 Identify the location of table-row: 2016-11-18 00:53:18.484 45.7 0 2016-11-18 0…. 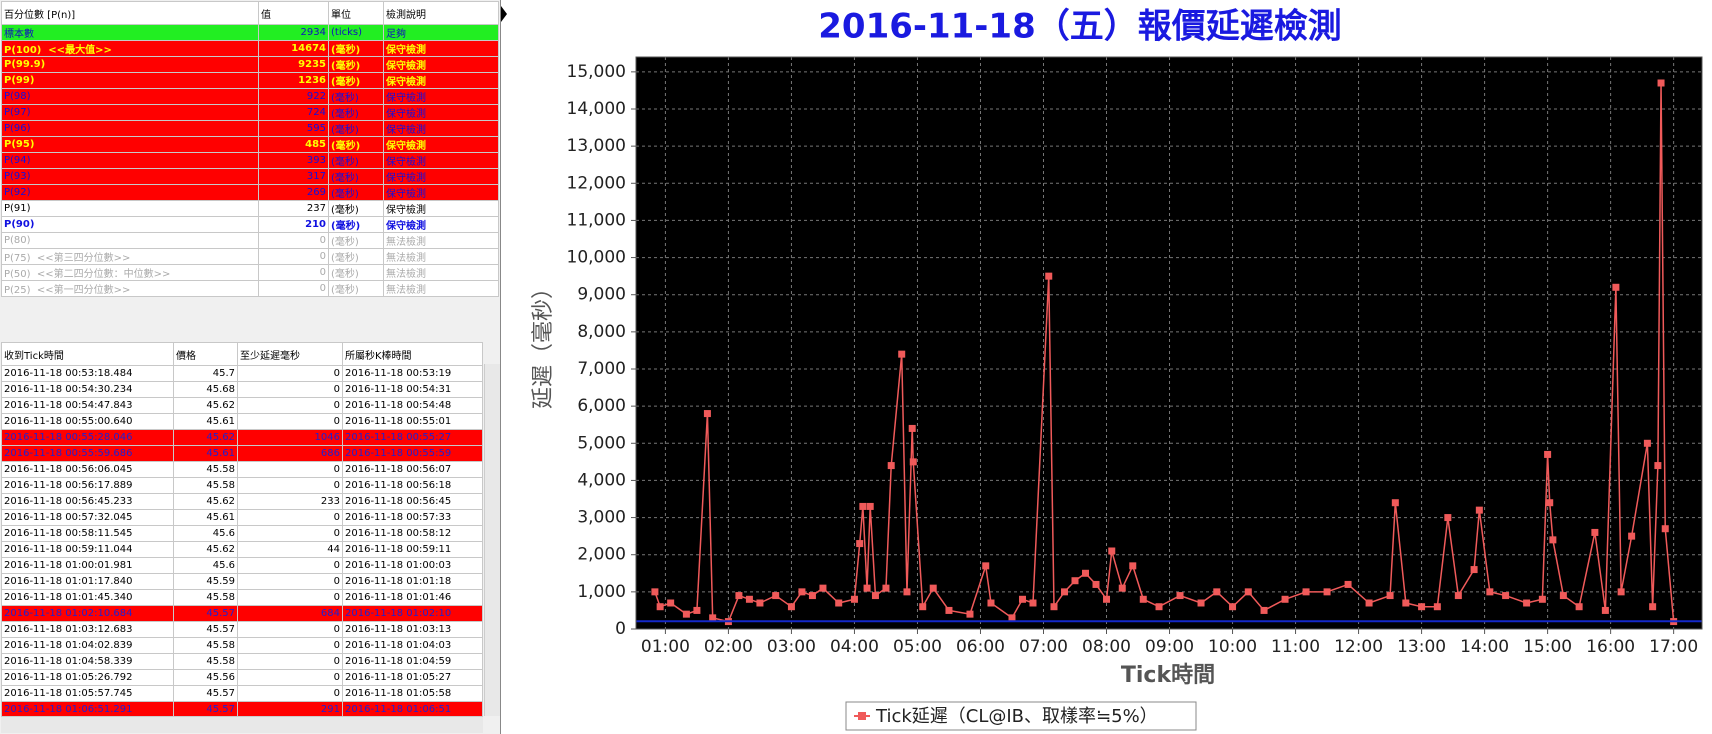
(242, 373).